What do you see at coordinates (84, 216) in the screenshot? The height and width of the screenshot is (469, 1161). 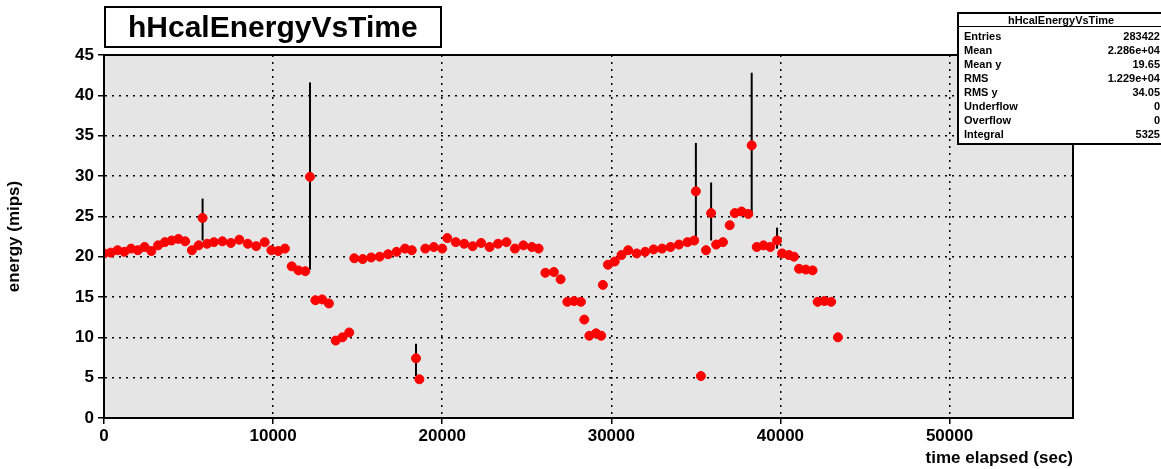 I see `y-tick-label: 25` at bounding box center [84, 216].